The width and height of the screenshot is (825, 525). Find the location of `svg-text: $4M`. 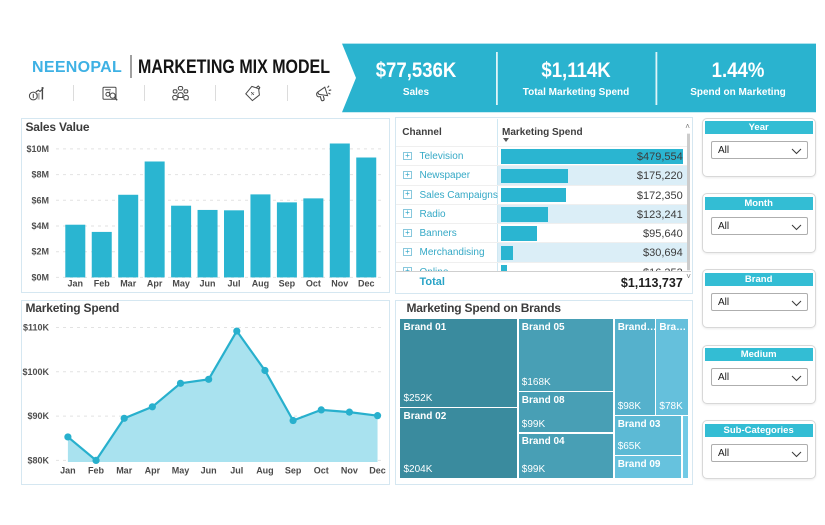

svg-text: $4M is located at coordinates (40, 226).